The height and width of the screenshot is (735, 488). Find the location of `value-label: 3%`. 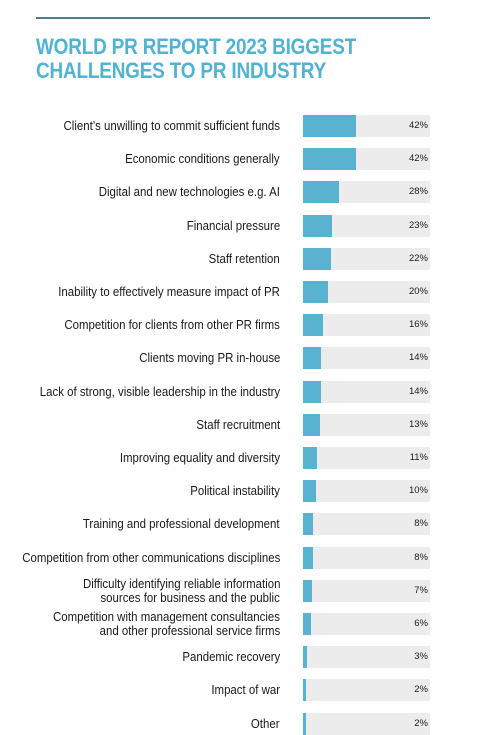

value-label: 3% is located at coordinates (421, 657).